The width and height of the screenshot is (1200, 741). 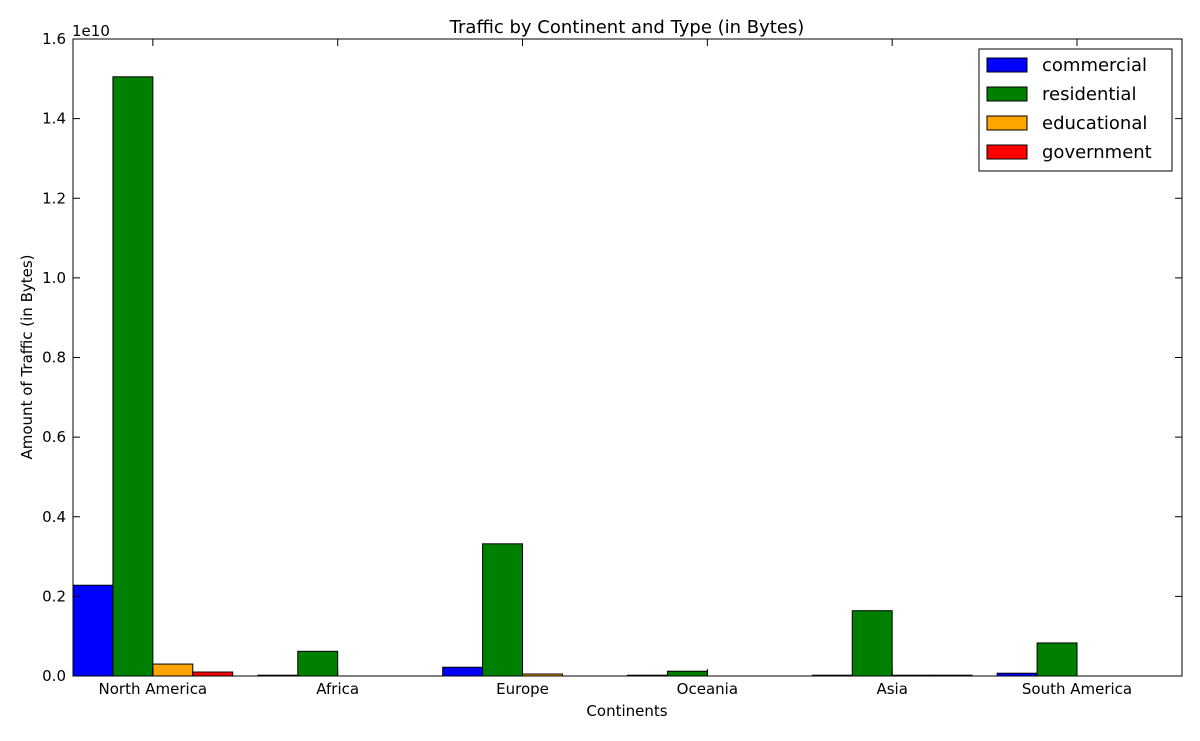 I want to click on legend-label-residential: residential, so click(x=1089, y=94).